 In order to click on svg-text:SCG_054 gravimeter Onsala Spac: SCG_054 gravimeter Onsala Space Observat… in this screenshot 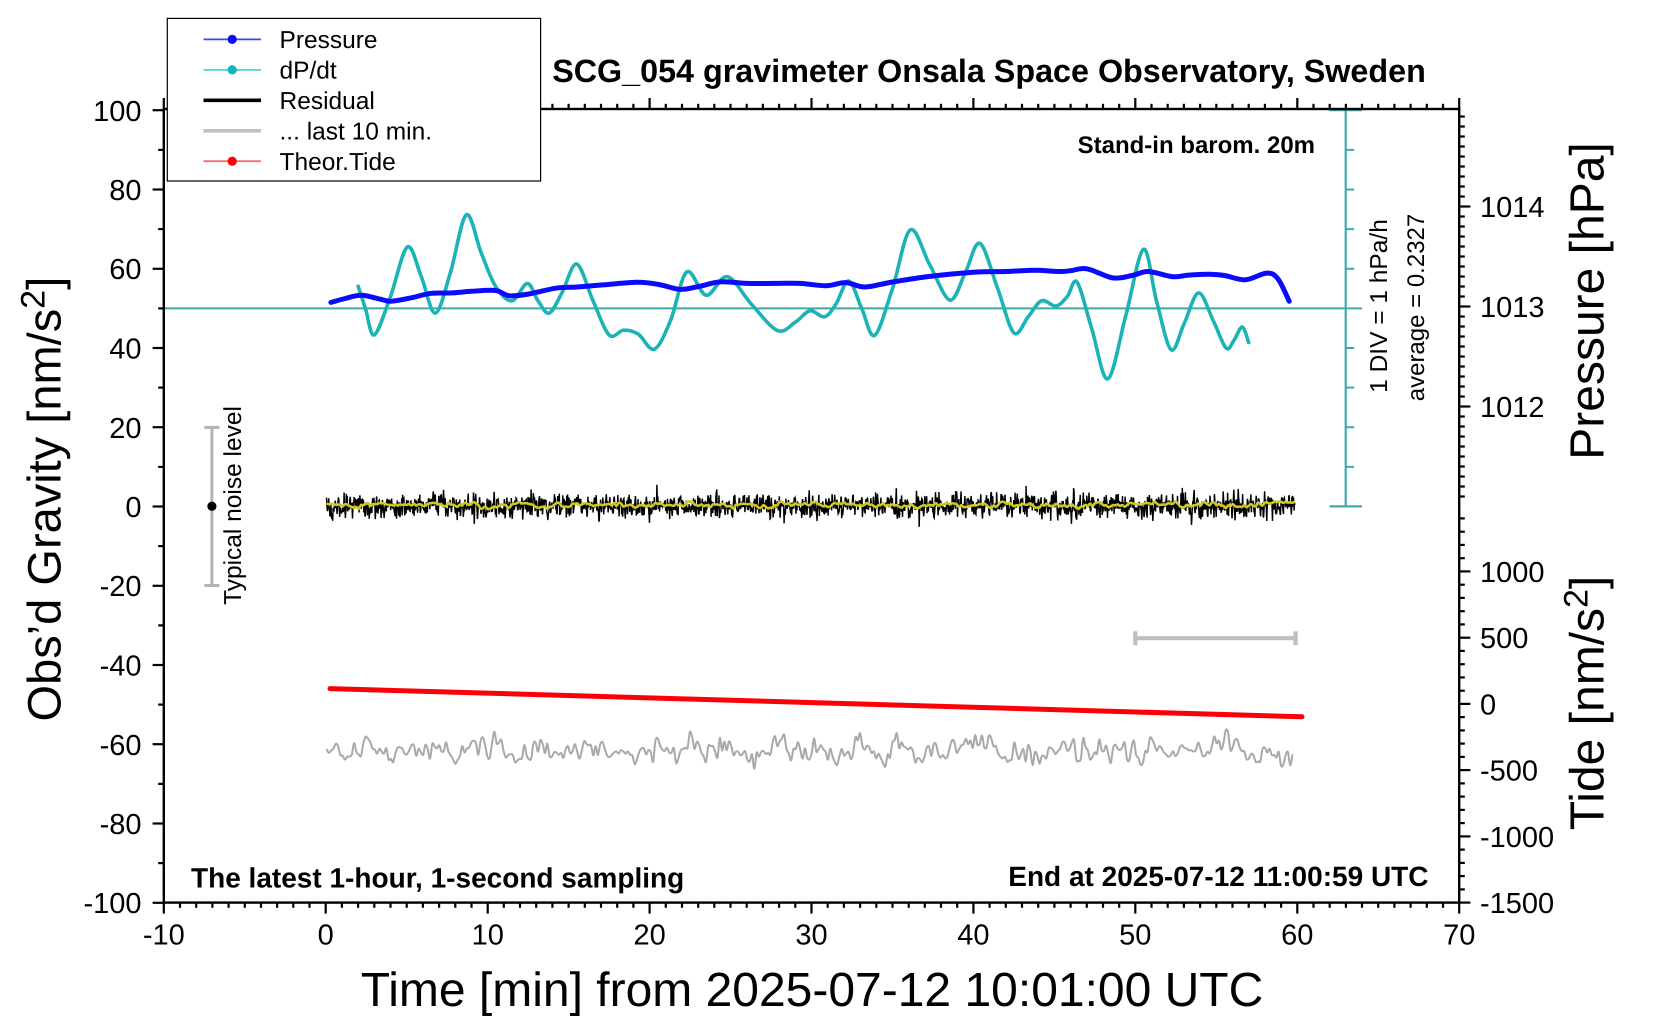, I will do `click(989, 71)`.